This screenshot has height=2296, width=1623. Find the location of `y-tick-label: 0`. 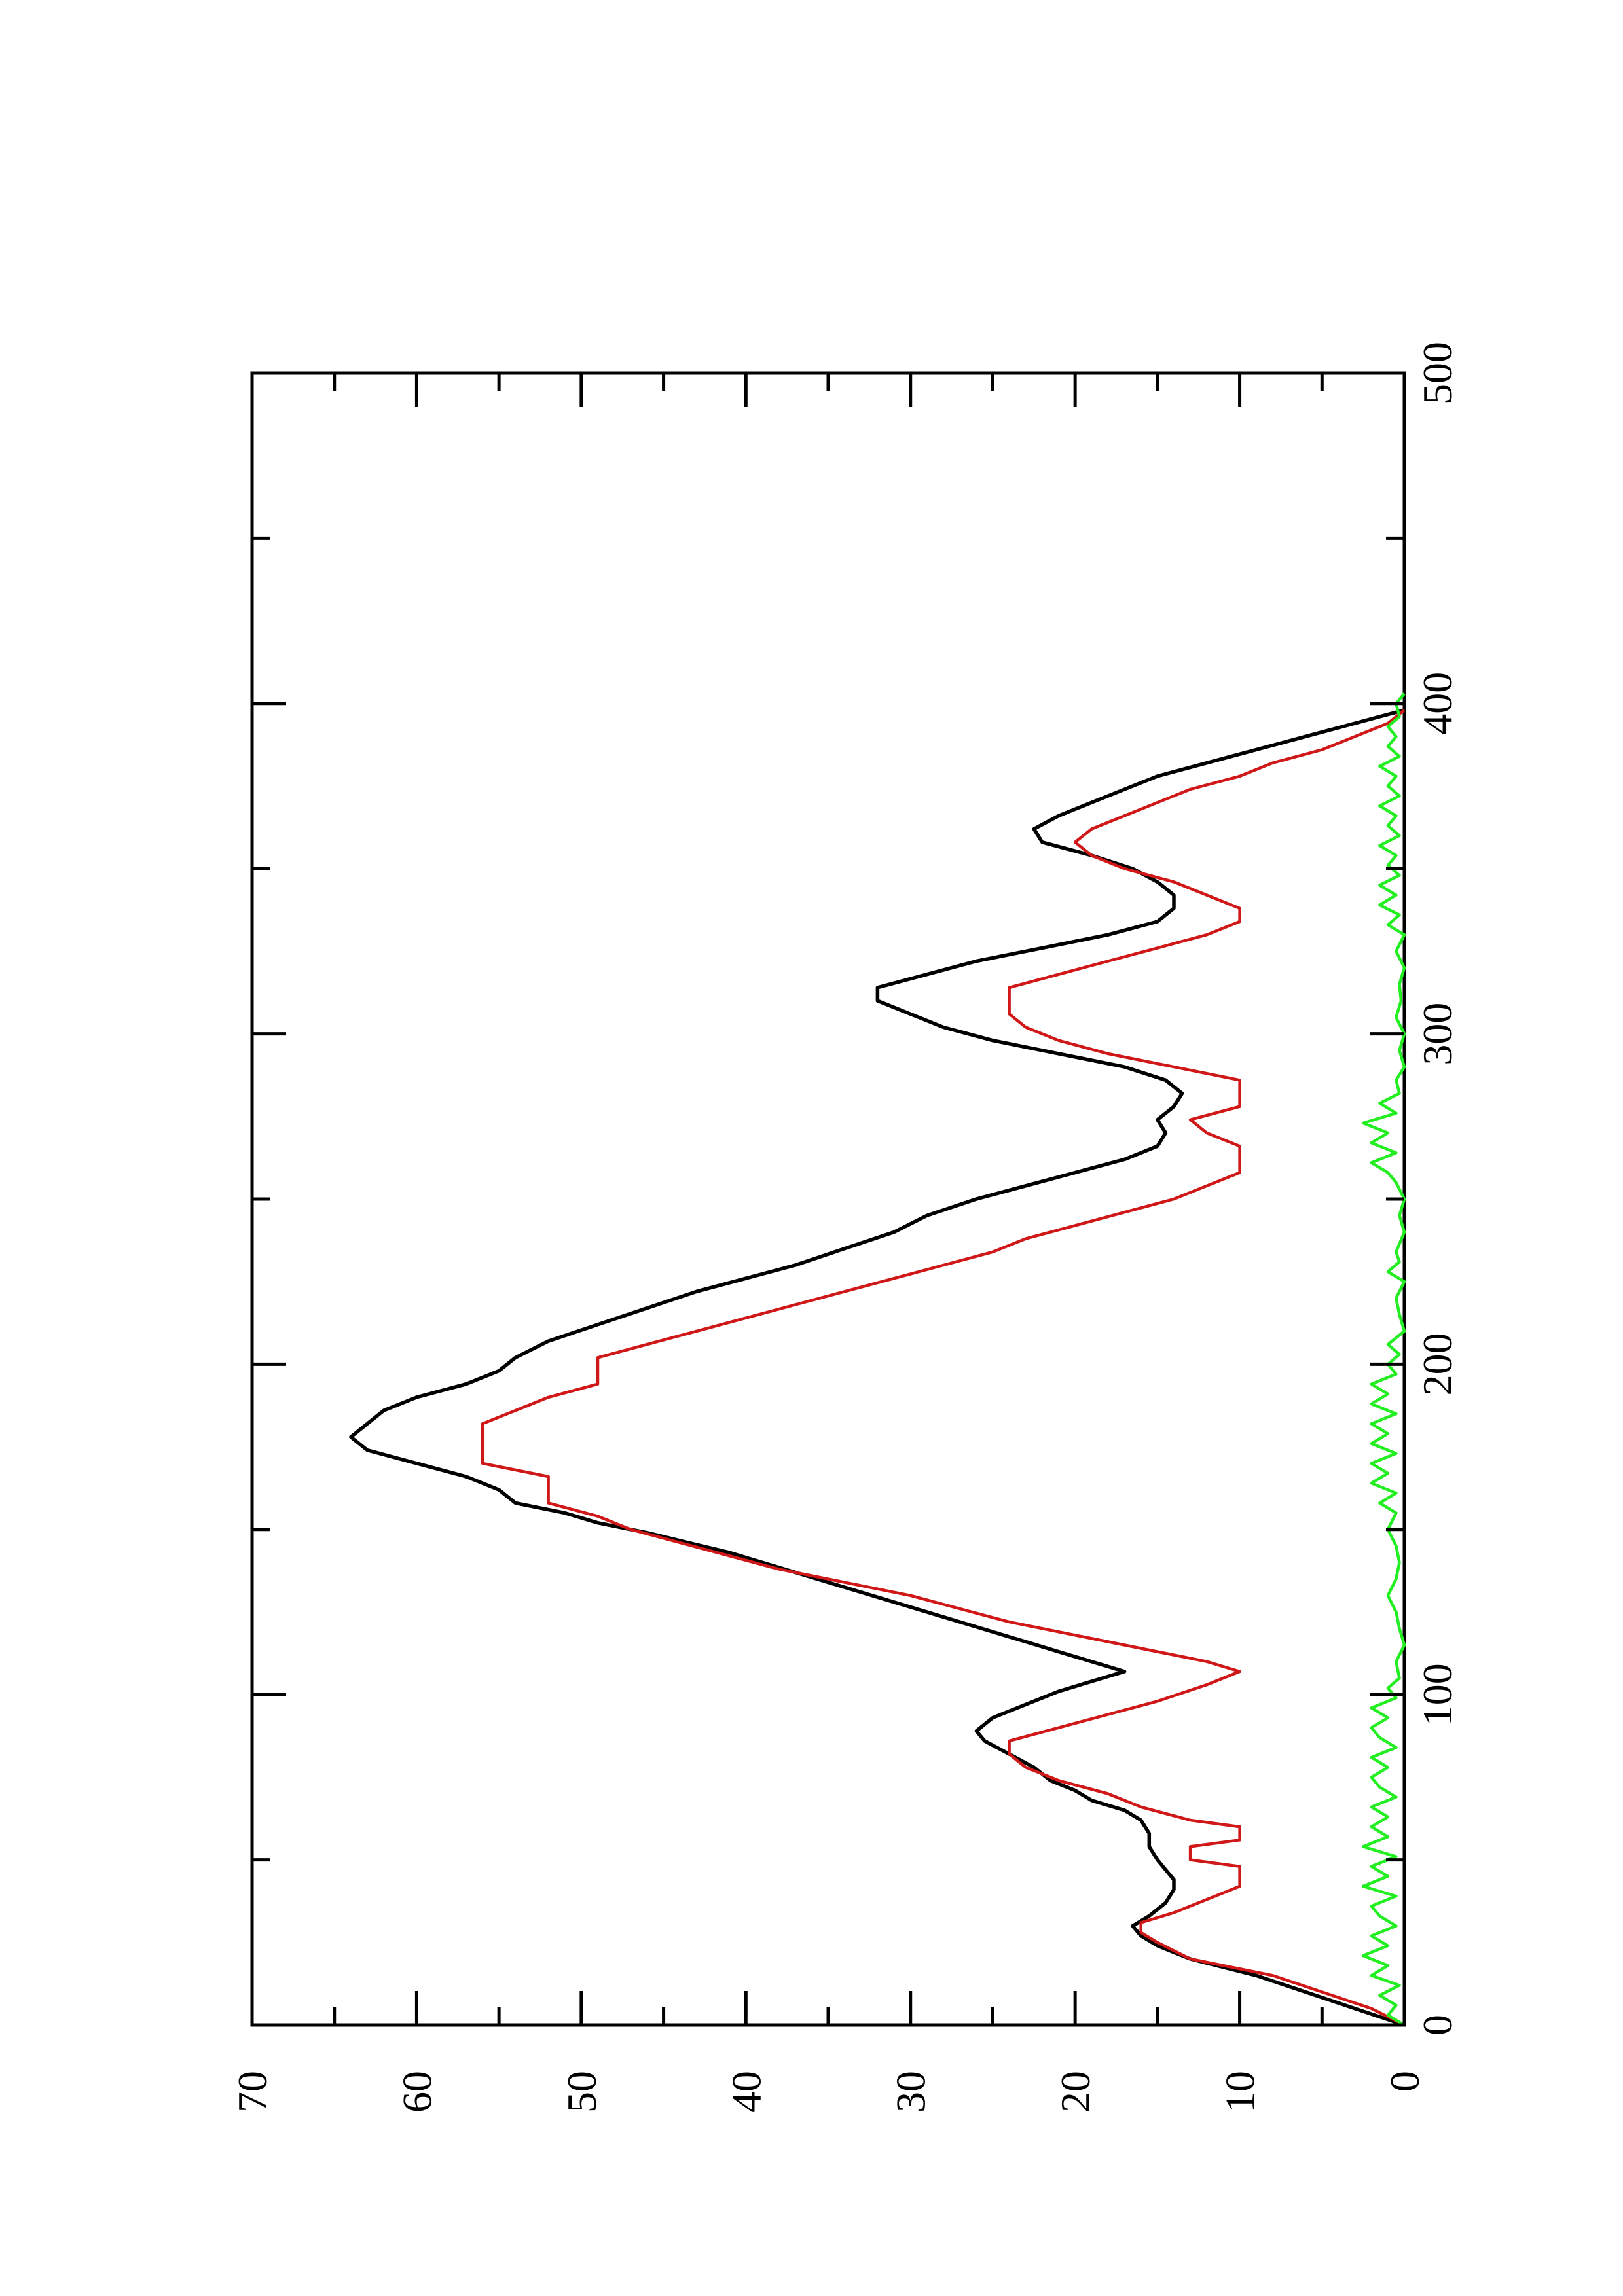

y-tick-label: 0 is located at coordinates (1404, 2081).